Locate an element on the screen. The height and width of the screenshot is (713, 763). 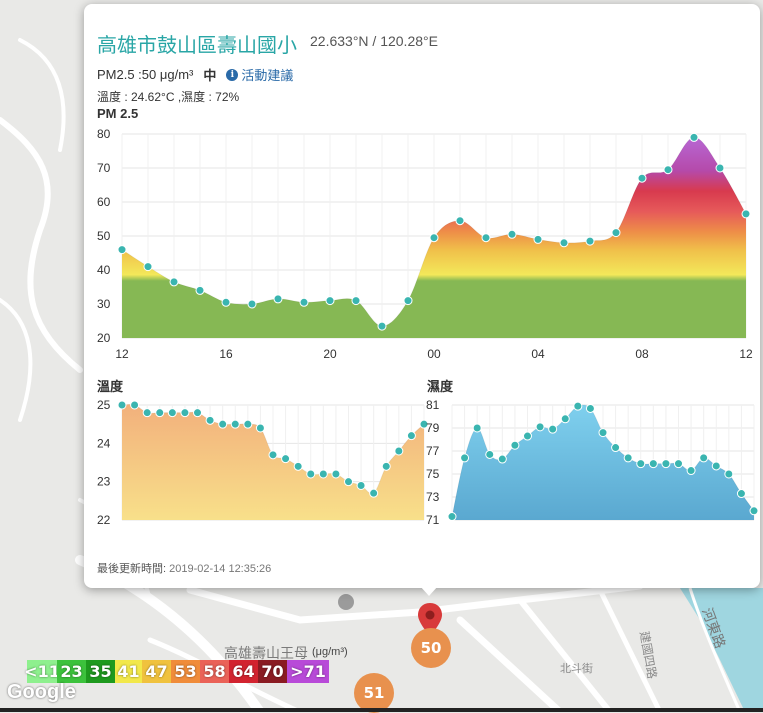
aqi-marker: 51 is located at coordinates (374, 693).